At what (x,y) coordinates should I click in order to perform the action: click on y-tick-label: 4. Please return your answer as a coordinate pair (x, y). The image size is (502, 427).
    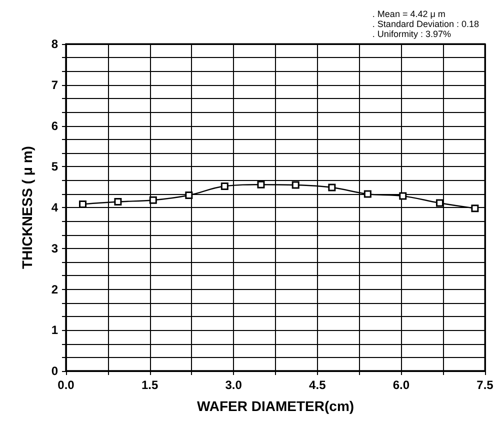
    Looking at the image, I should click on (54, 207).